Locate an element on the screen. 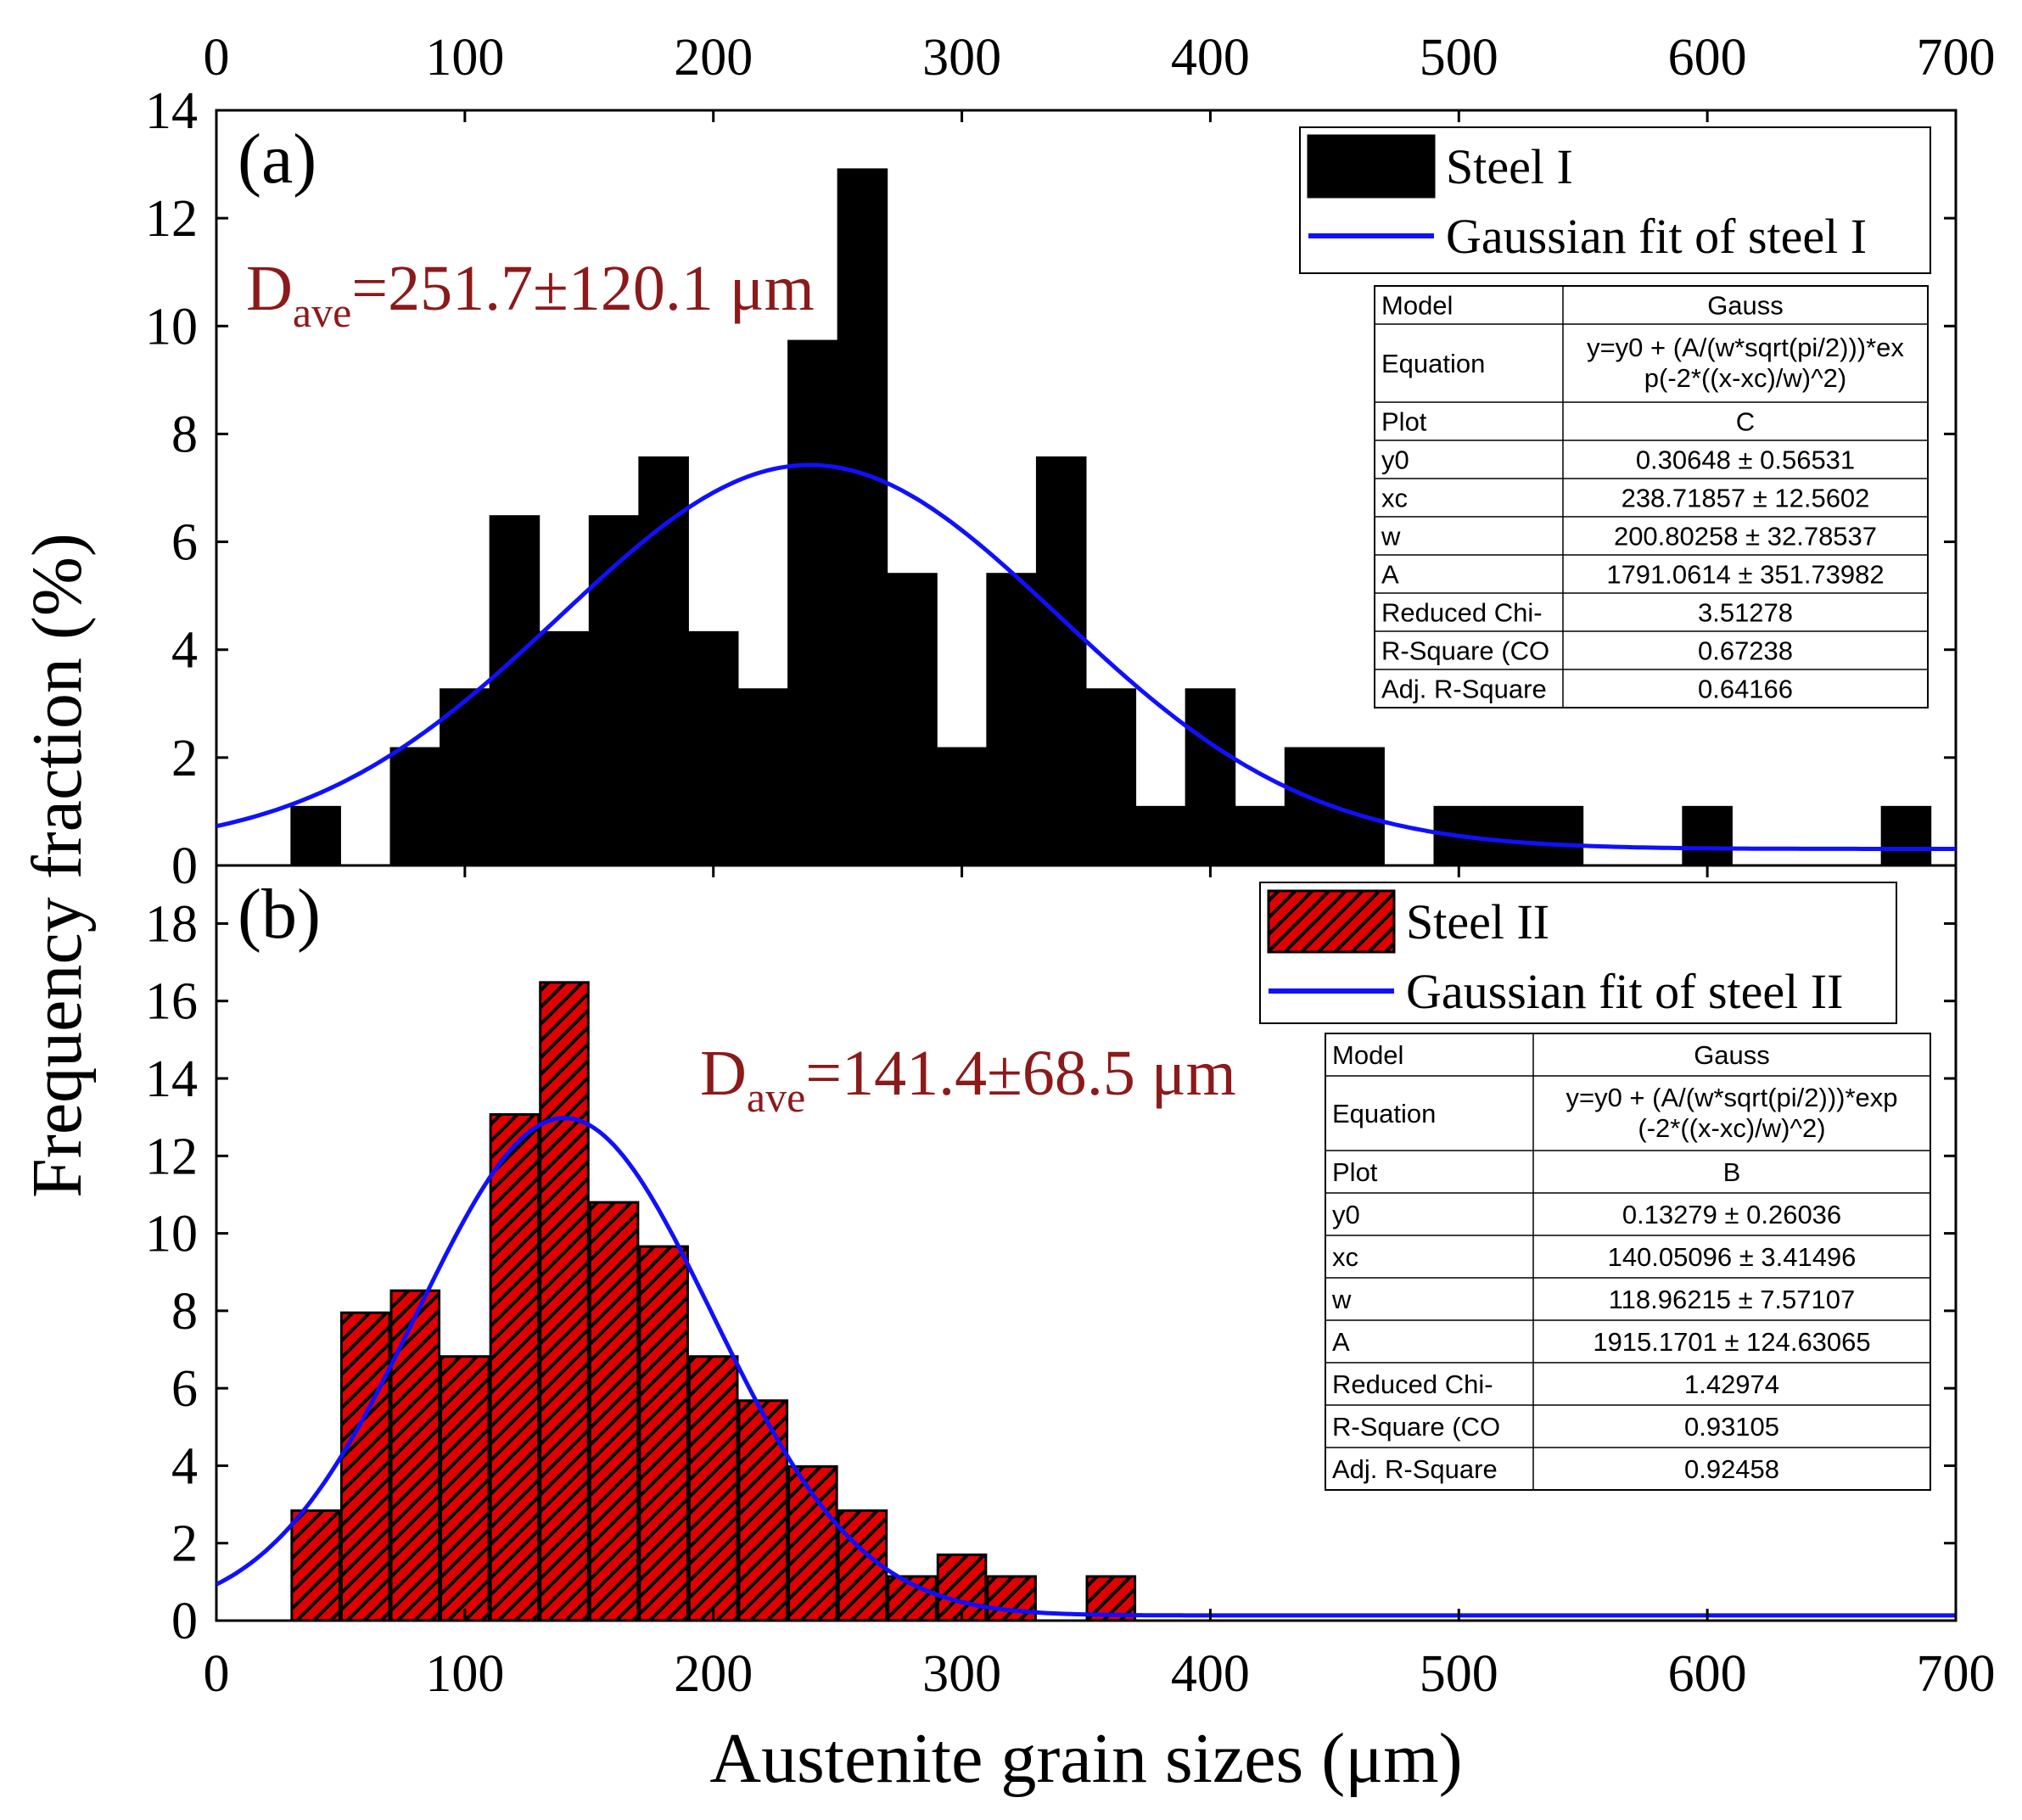  y-tick-label: 18 is located at coordinates (171, 924).